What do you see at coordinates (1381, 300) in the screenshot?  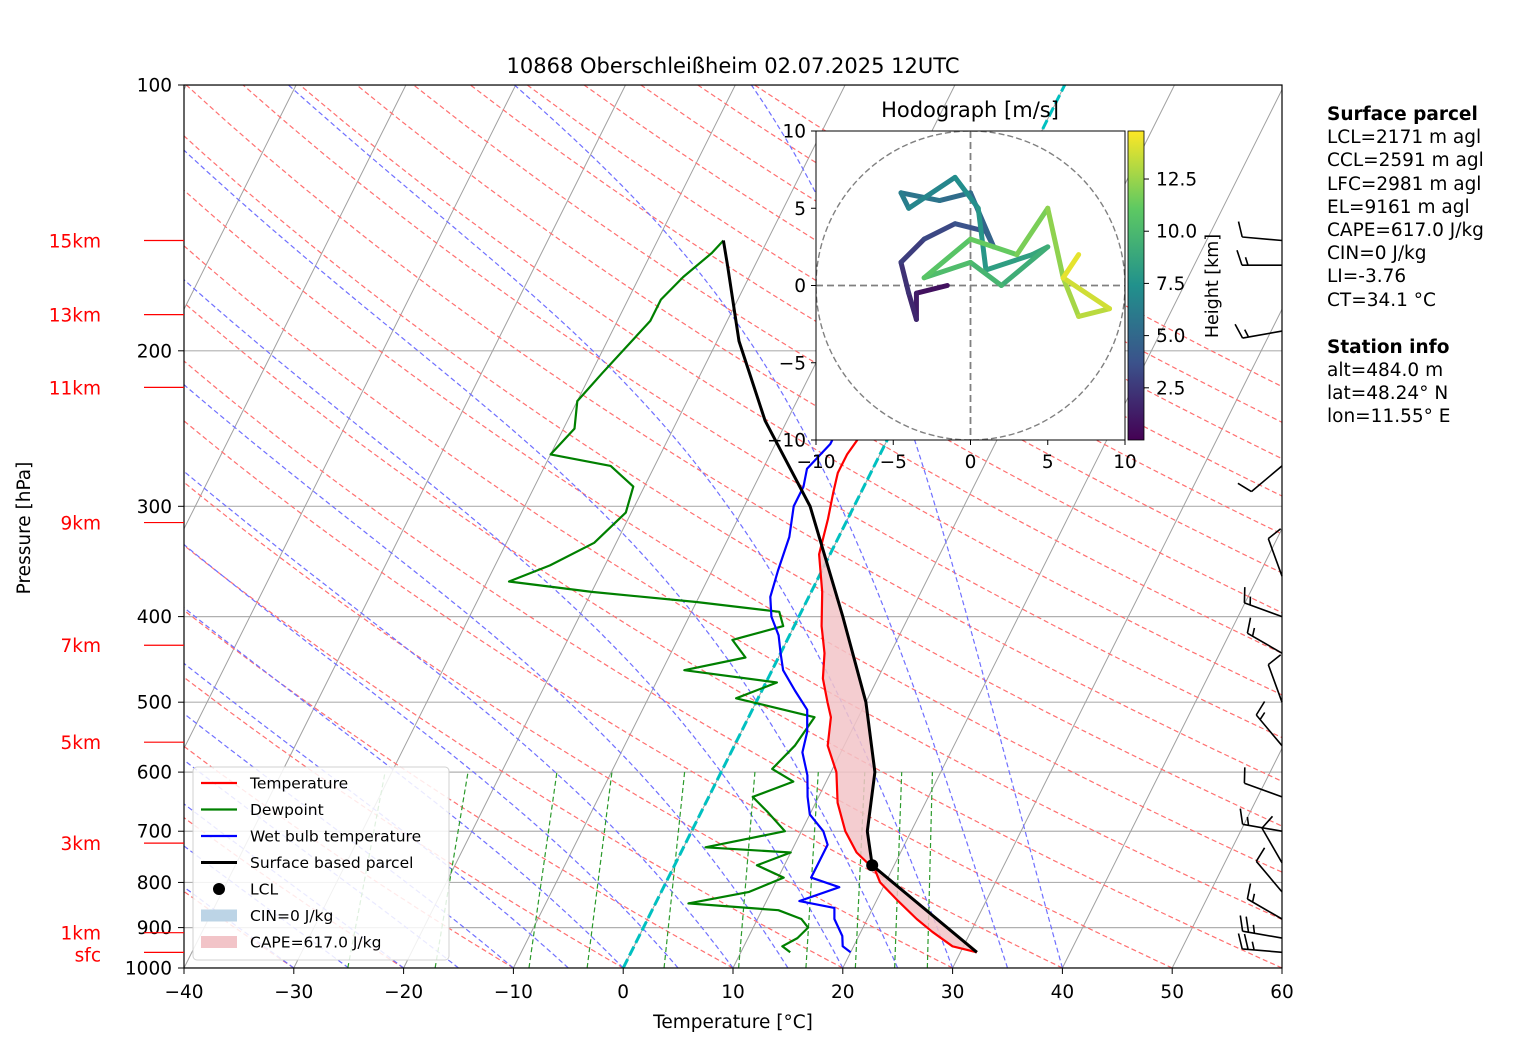 I see `surface-parcel-line: CT=34.1 °C` at bounding box center [1381, 300].